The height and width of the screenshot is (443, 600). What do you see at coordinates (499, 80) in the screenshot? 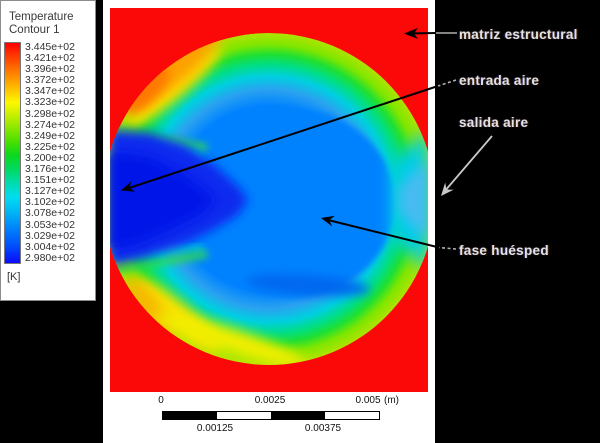
I see `label-entrada-aire: entrada aire` at bounding box center [499, 80].